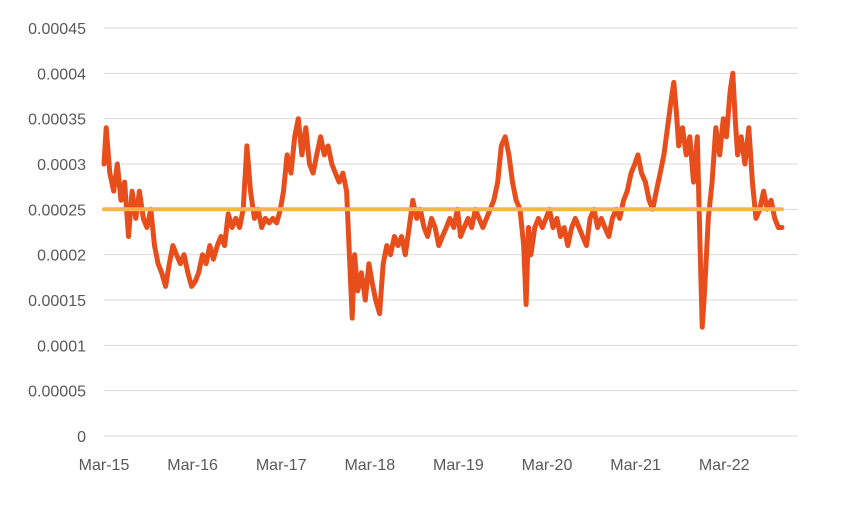 This screenshot has width=847, height=514. Describe the element at coordinates (192, 465) in the screenshot. I see `x-tick-label: Mar-16` at that location.